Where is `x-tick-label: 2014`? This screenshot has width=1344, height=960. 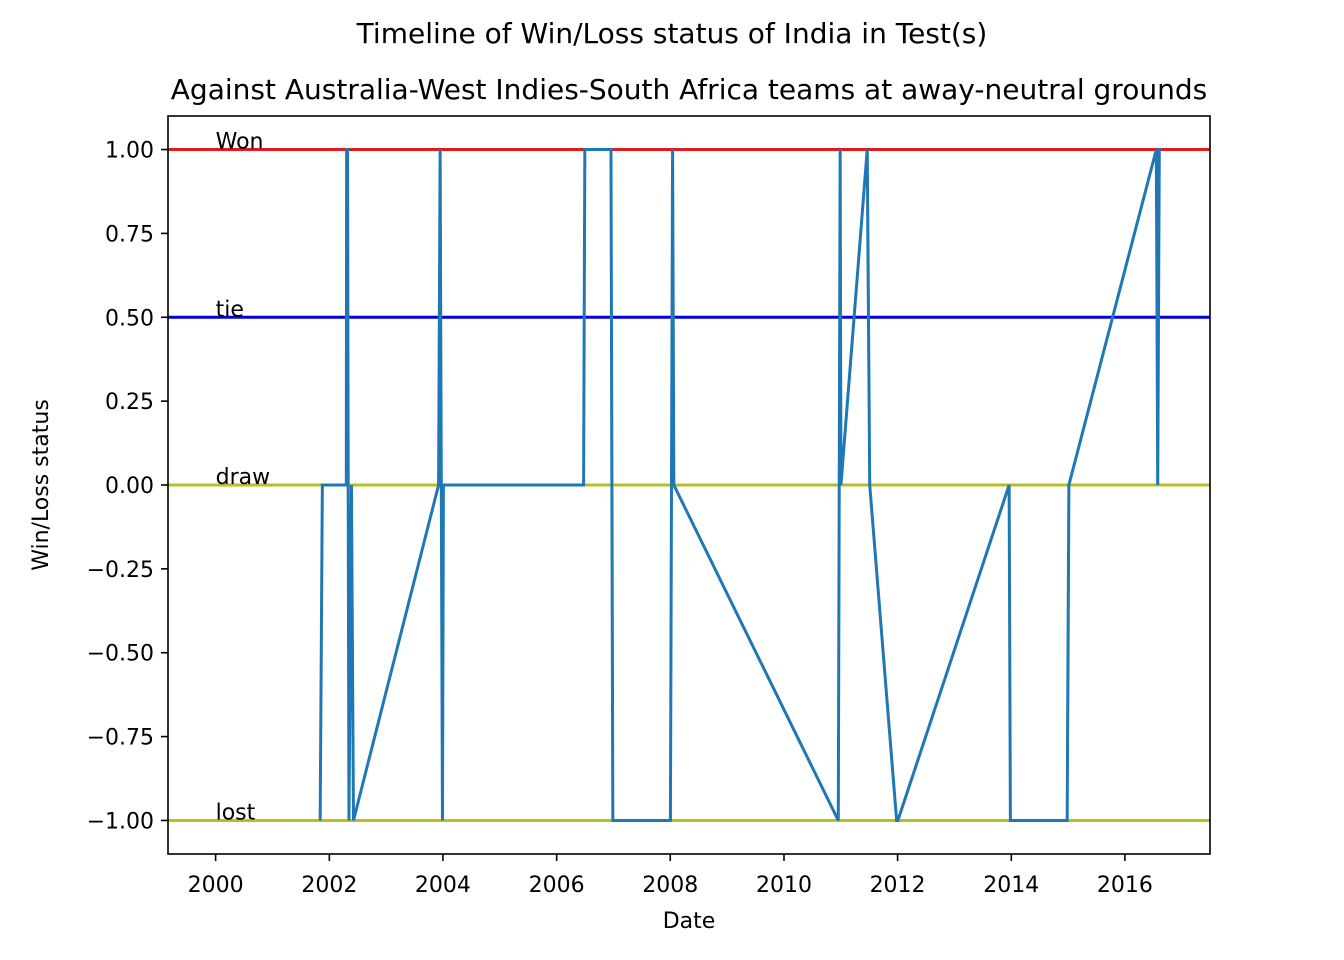
x-tick-label: 2014 is located at coordinates (1011, 885).